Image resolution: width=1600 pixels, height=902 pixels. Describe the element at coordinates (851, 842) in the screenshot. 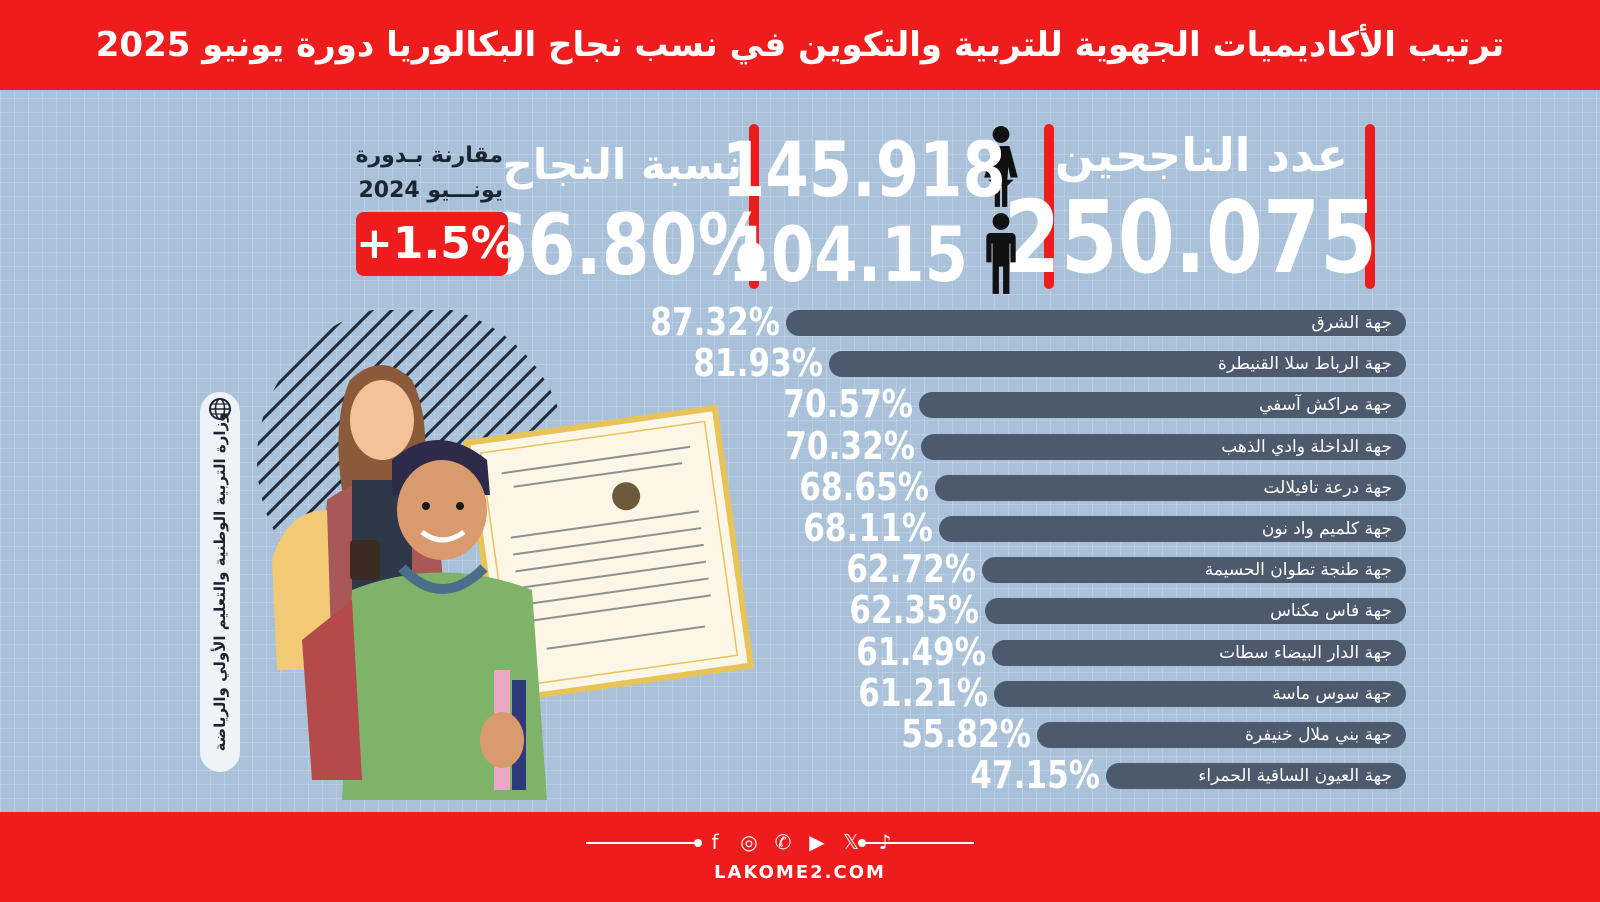

I see `x-icon: 𝕏` at that location.